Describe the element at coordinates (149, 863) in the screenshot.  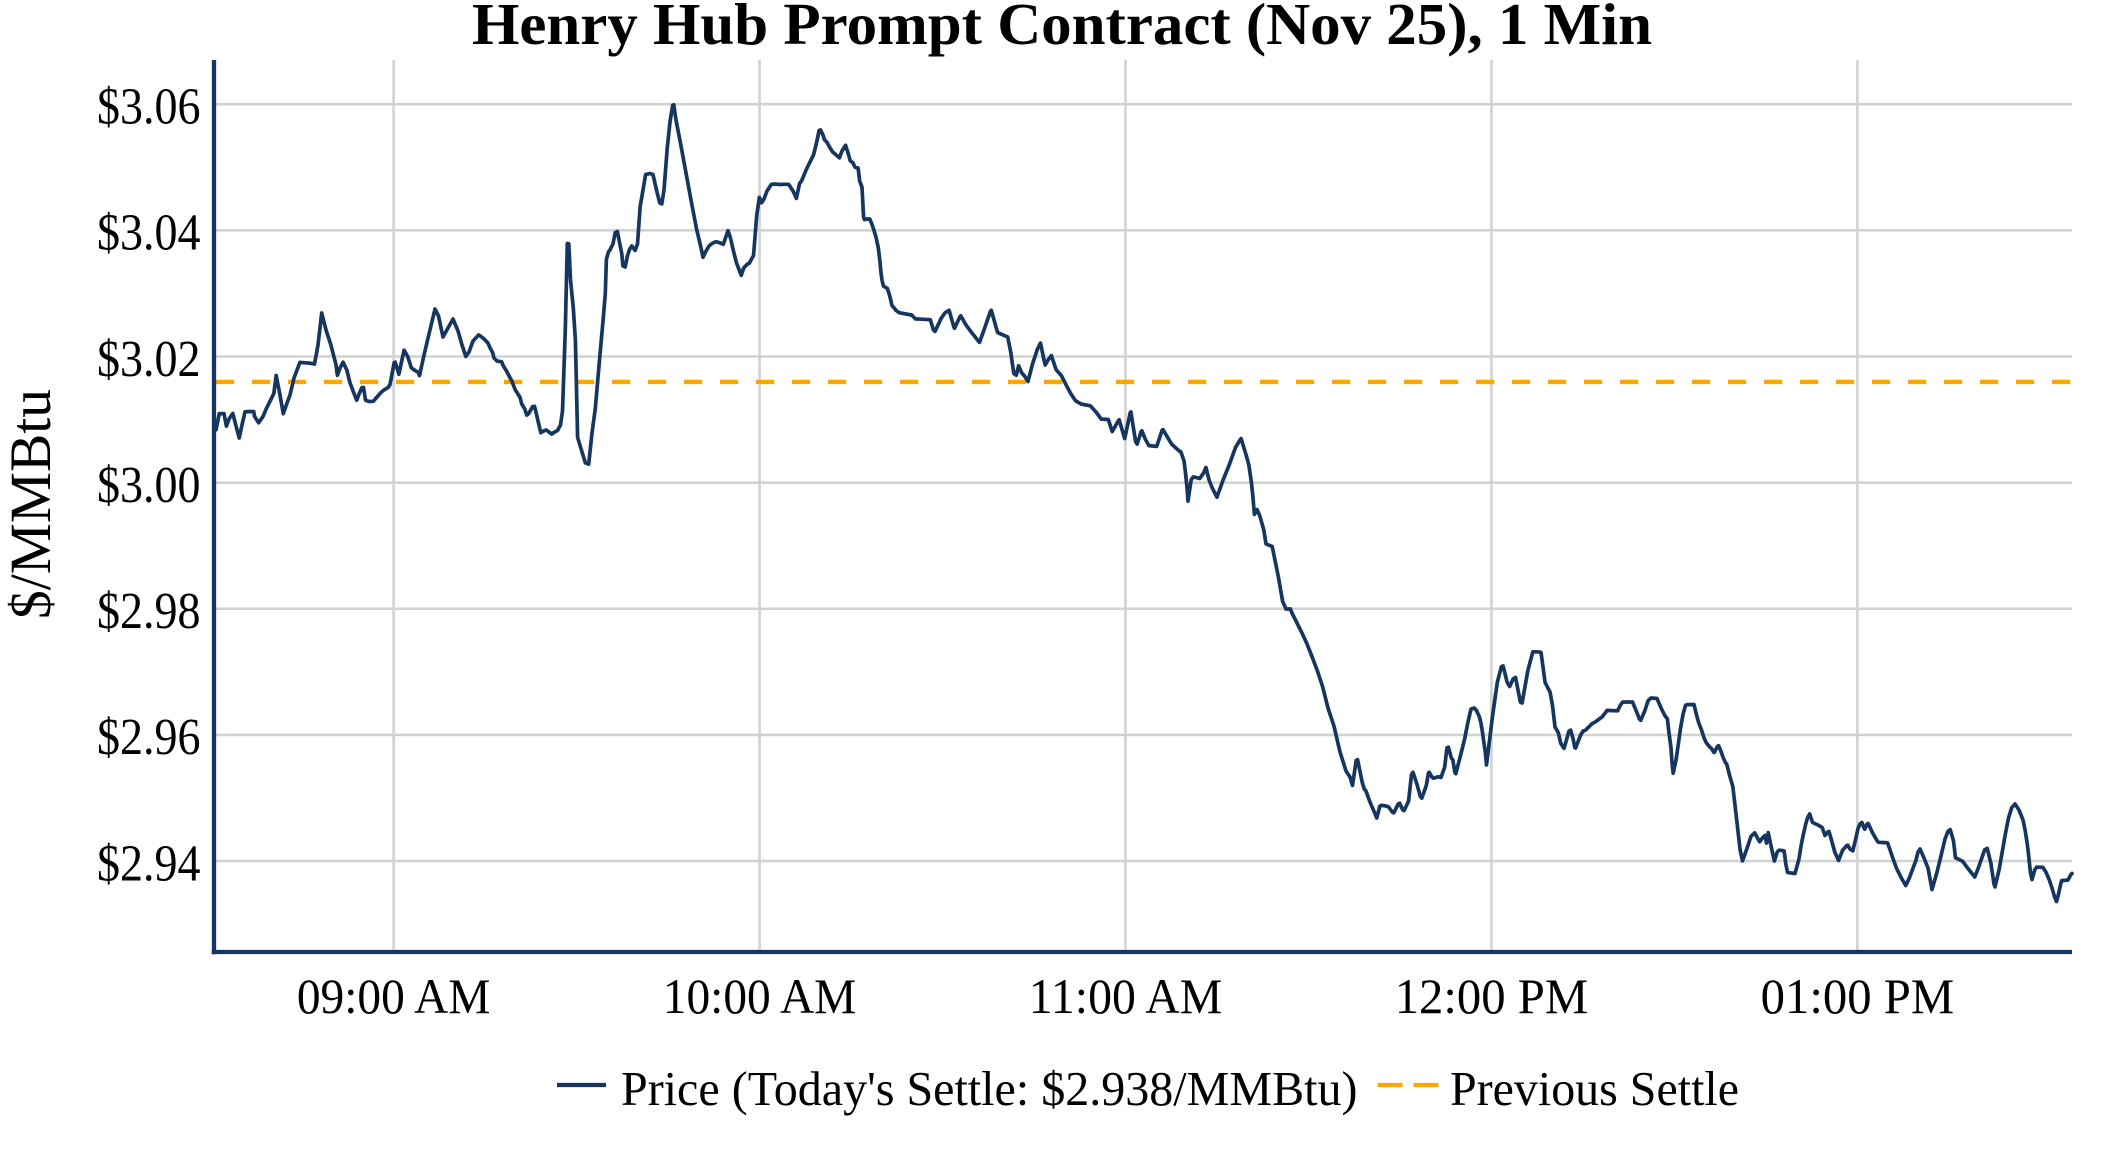
I see `svg-text: $2.94` at that location.